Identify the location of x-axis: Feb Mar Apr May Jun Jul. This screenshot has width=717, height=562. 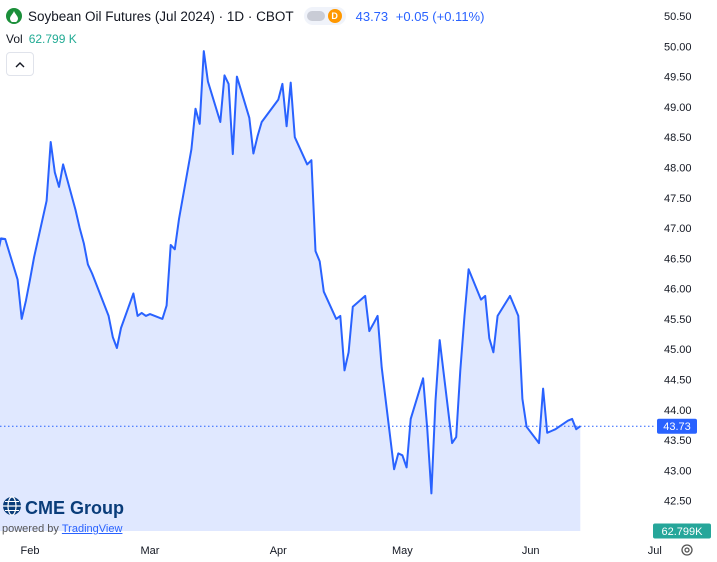
(341, 551).